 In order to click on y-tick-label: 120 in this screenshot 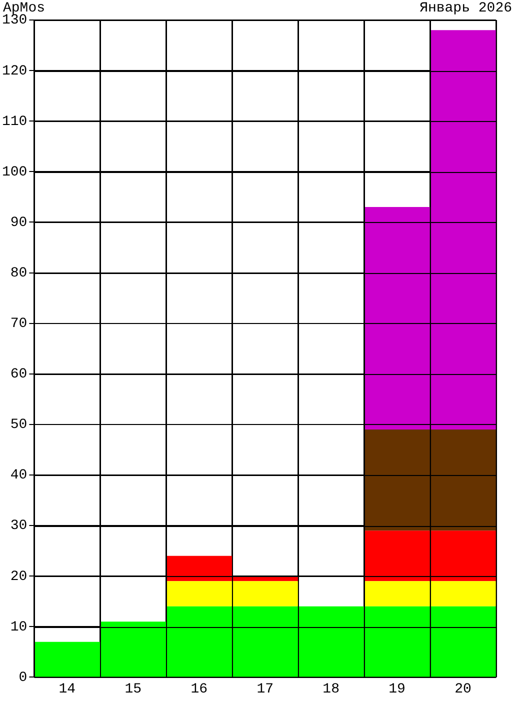, I will do `click(15, 71)`.